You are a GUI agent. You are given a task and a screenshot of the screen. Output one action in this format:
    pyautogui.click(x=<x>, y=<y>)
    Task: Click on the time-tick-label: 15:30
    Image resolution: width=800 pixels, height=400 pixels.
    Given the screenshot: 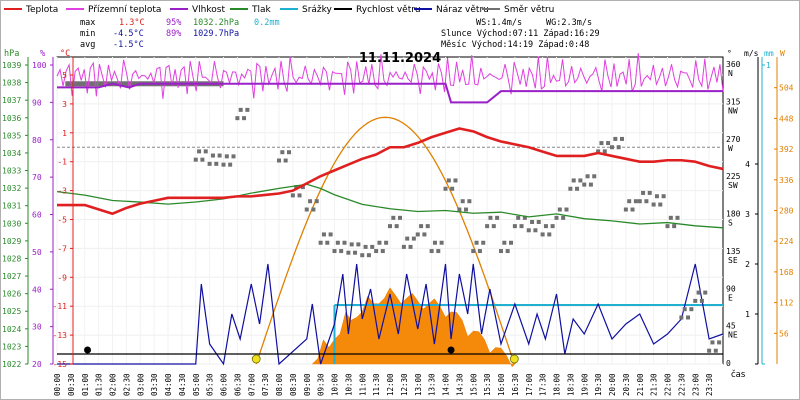 What is the action you would take?
    pyautogui.click(x=487, y=384)
    